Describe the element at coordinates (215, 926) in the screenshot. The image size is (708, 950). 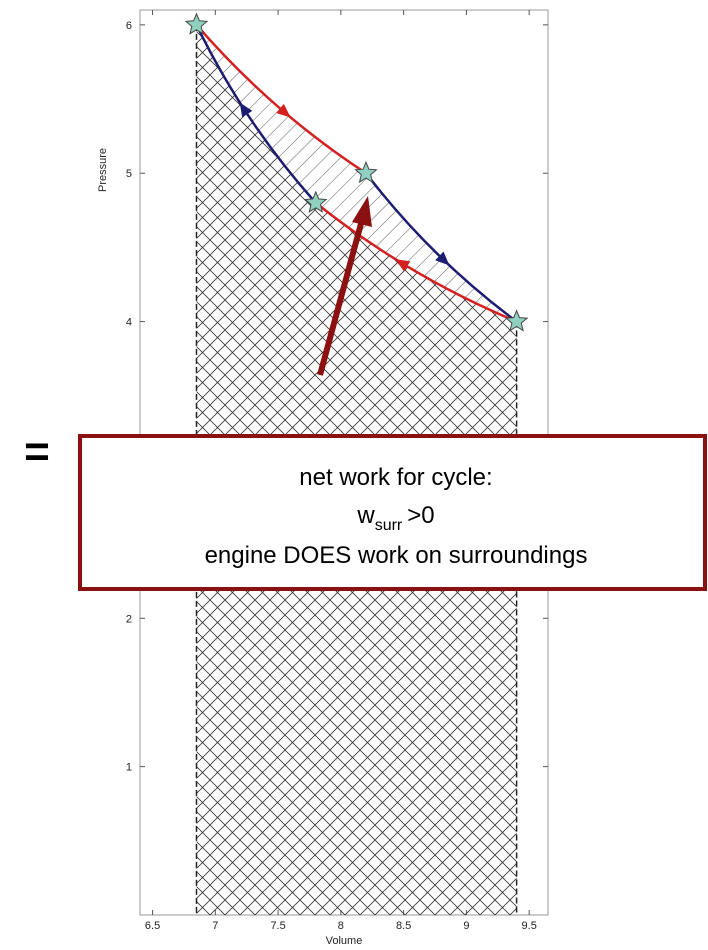
I see `x-tick-label: 7` at that location.